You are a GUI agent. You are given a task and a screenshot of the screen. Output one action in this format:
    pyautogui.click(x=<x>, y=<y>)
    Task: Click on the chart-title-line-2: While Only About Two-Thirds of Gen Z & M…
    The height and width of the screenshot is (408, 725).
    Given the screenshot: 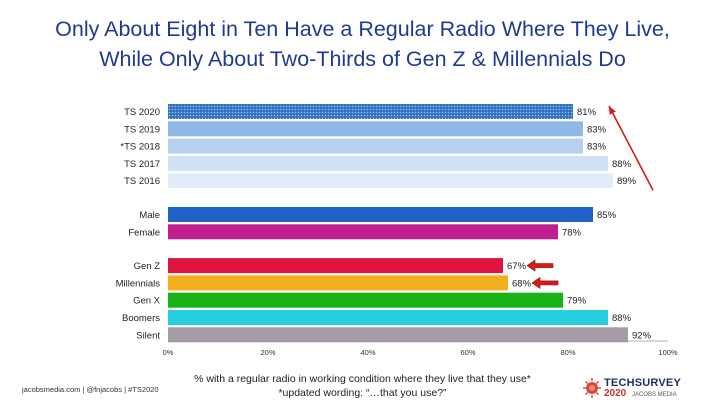 What is the action you would take?
    pyautogui.click(x=362, y=59)
    